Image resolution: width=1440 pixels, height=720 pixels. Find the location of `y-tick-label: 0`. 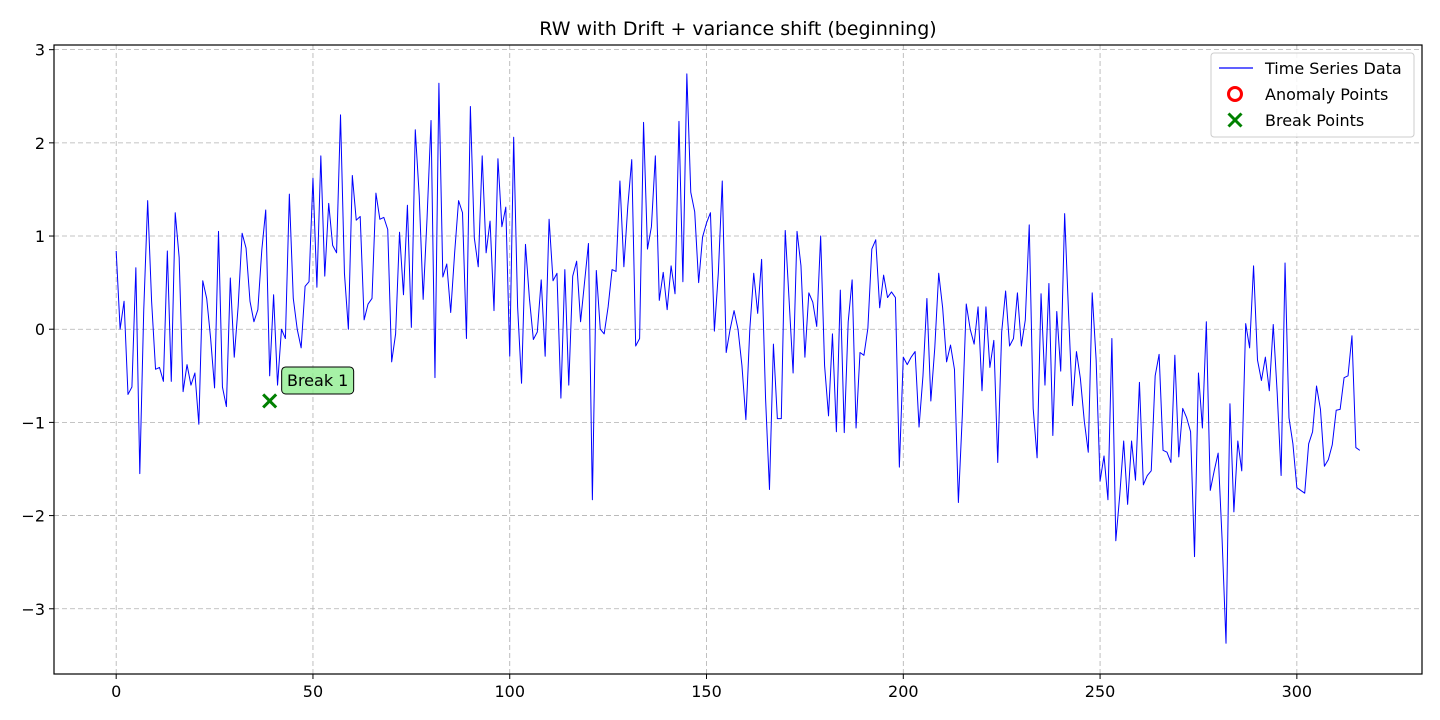

y-tick-label: 0 is located at coordinates (40, 329).